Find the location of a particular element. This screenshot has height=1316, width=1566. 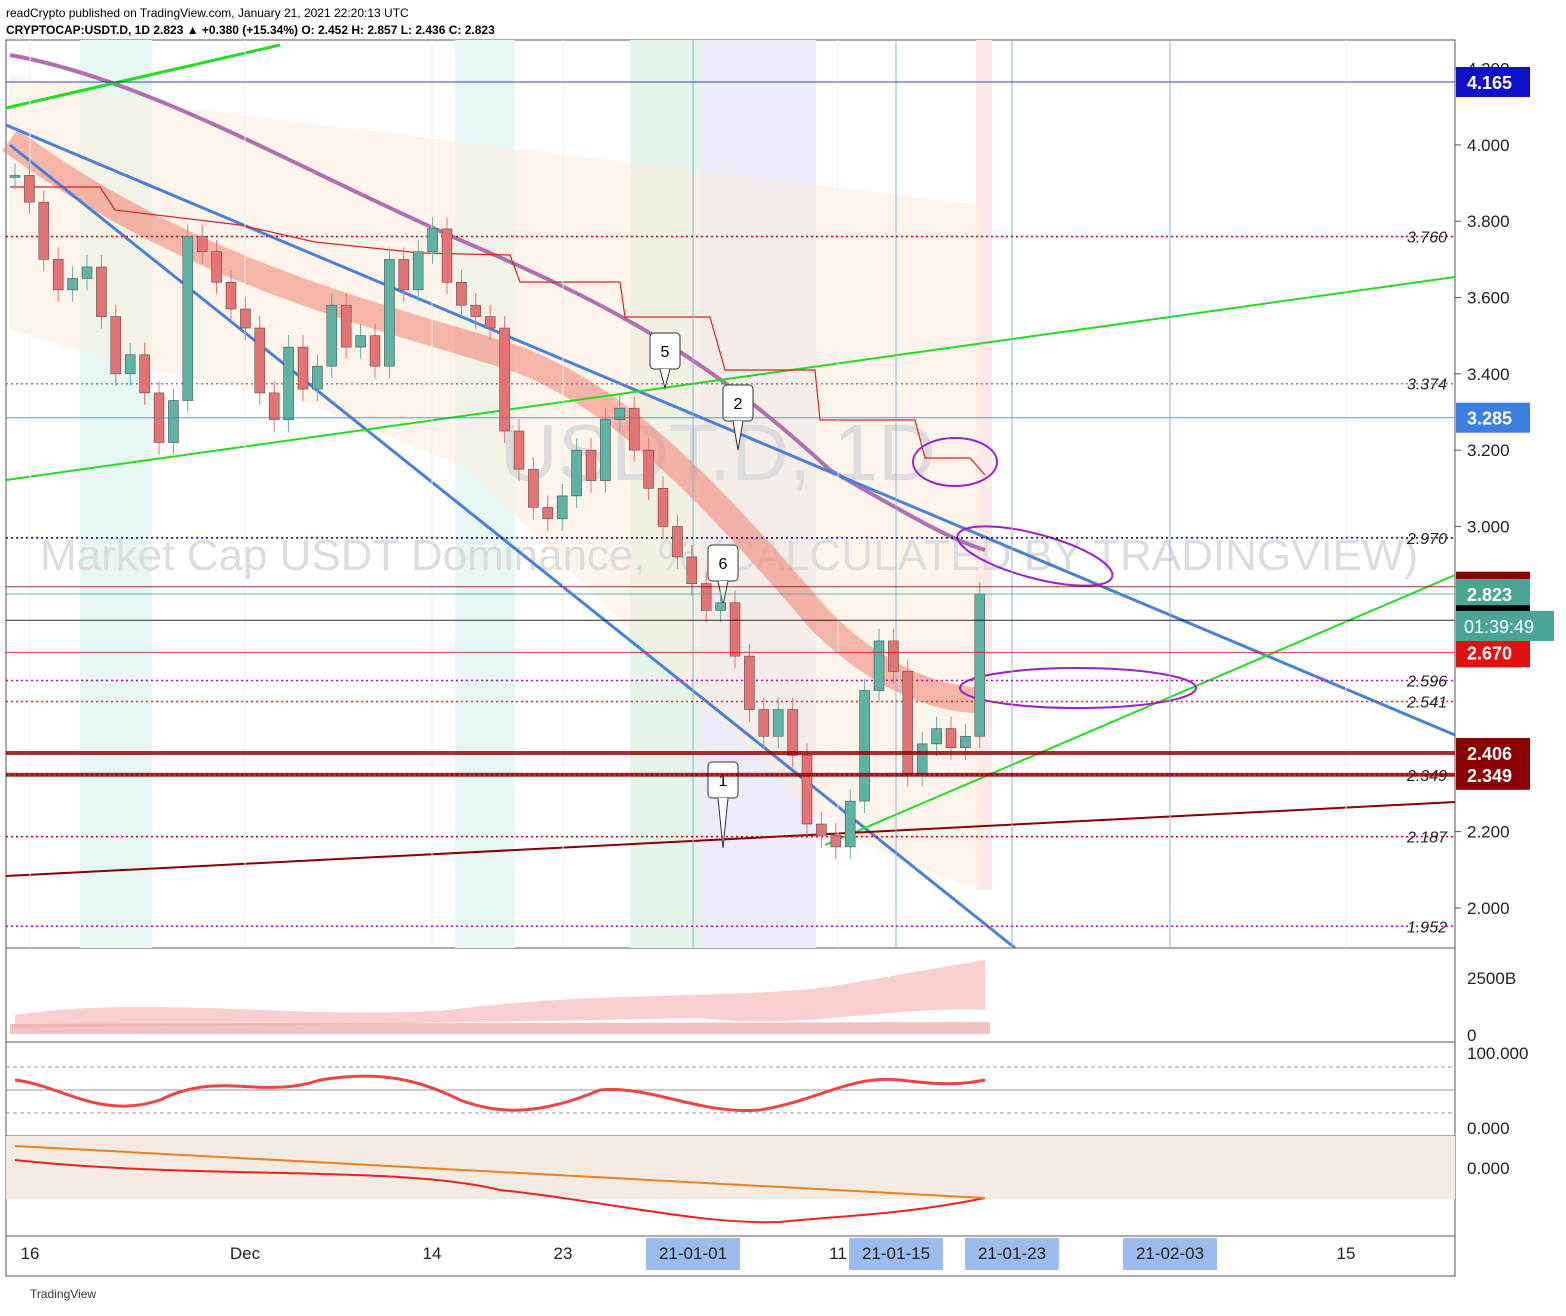

callout: 2 is located at coordinates (738, 417).